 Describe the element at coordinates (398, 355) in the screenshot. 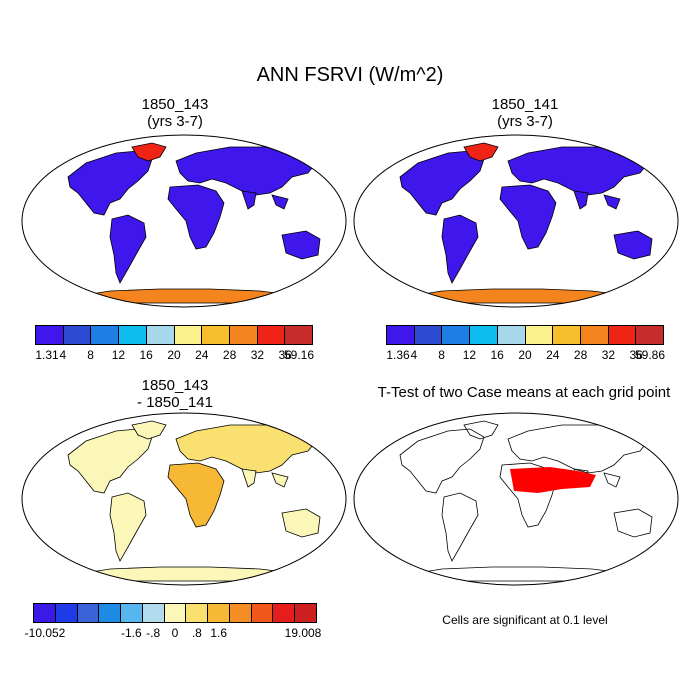

I see `colorbar-label: 1.36` at that location.